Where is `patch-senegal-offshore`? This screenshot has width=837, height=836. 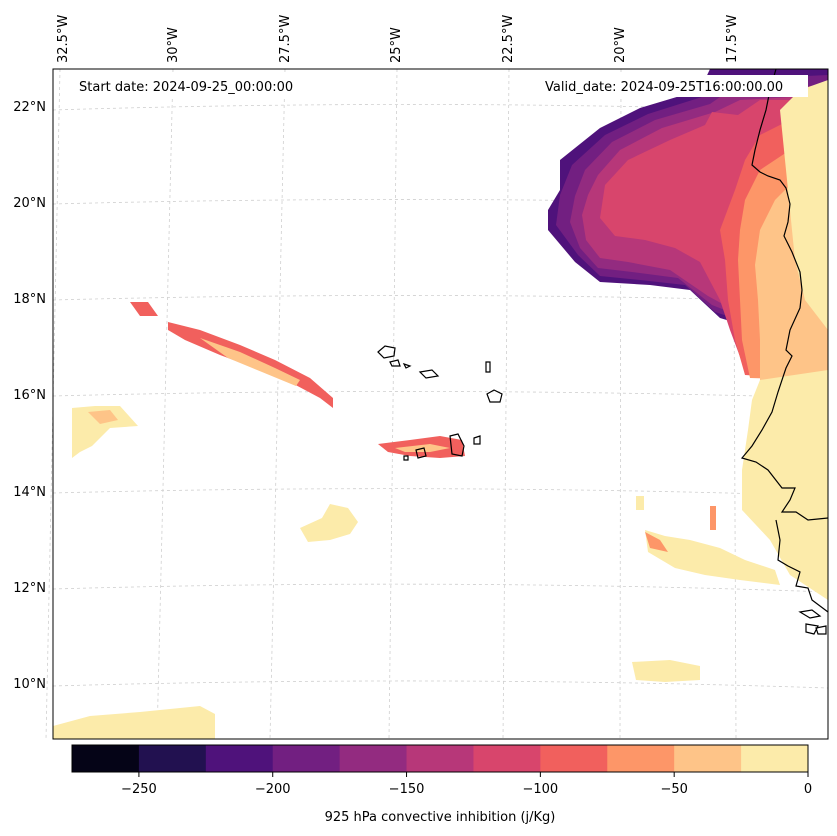 patch-senegal-offshore is located at coordinates (712, 557).